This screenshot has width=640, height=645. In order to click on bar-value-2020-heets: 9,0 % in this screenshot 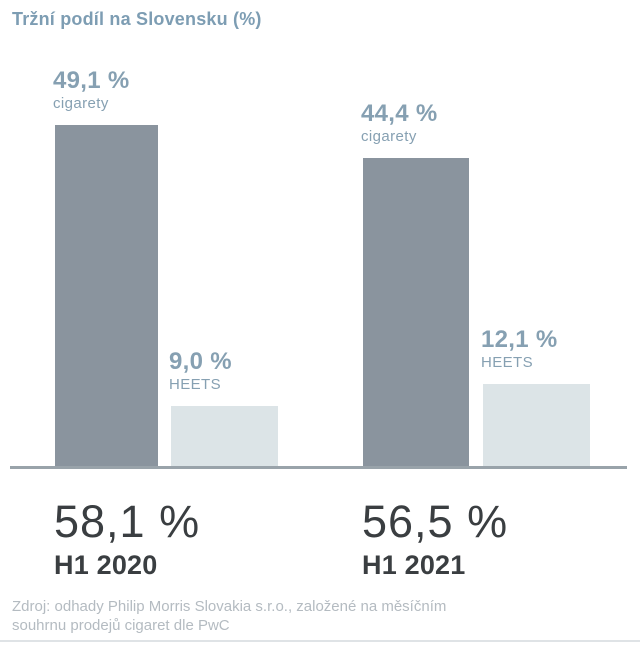, I will do `click(200, 362)`.